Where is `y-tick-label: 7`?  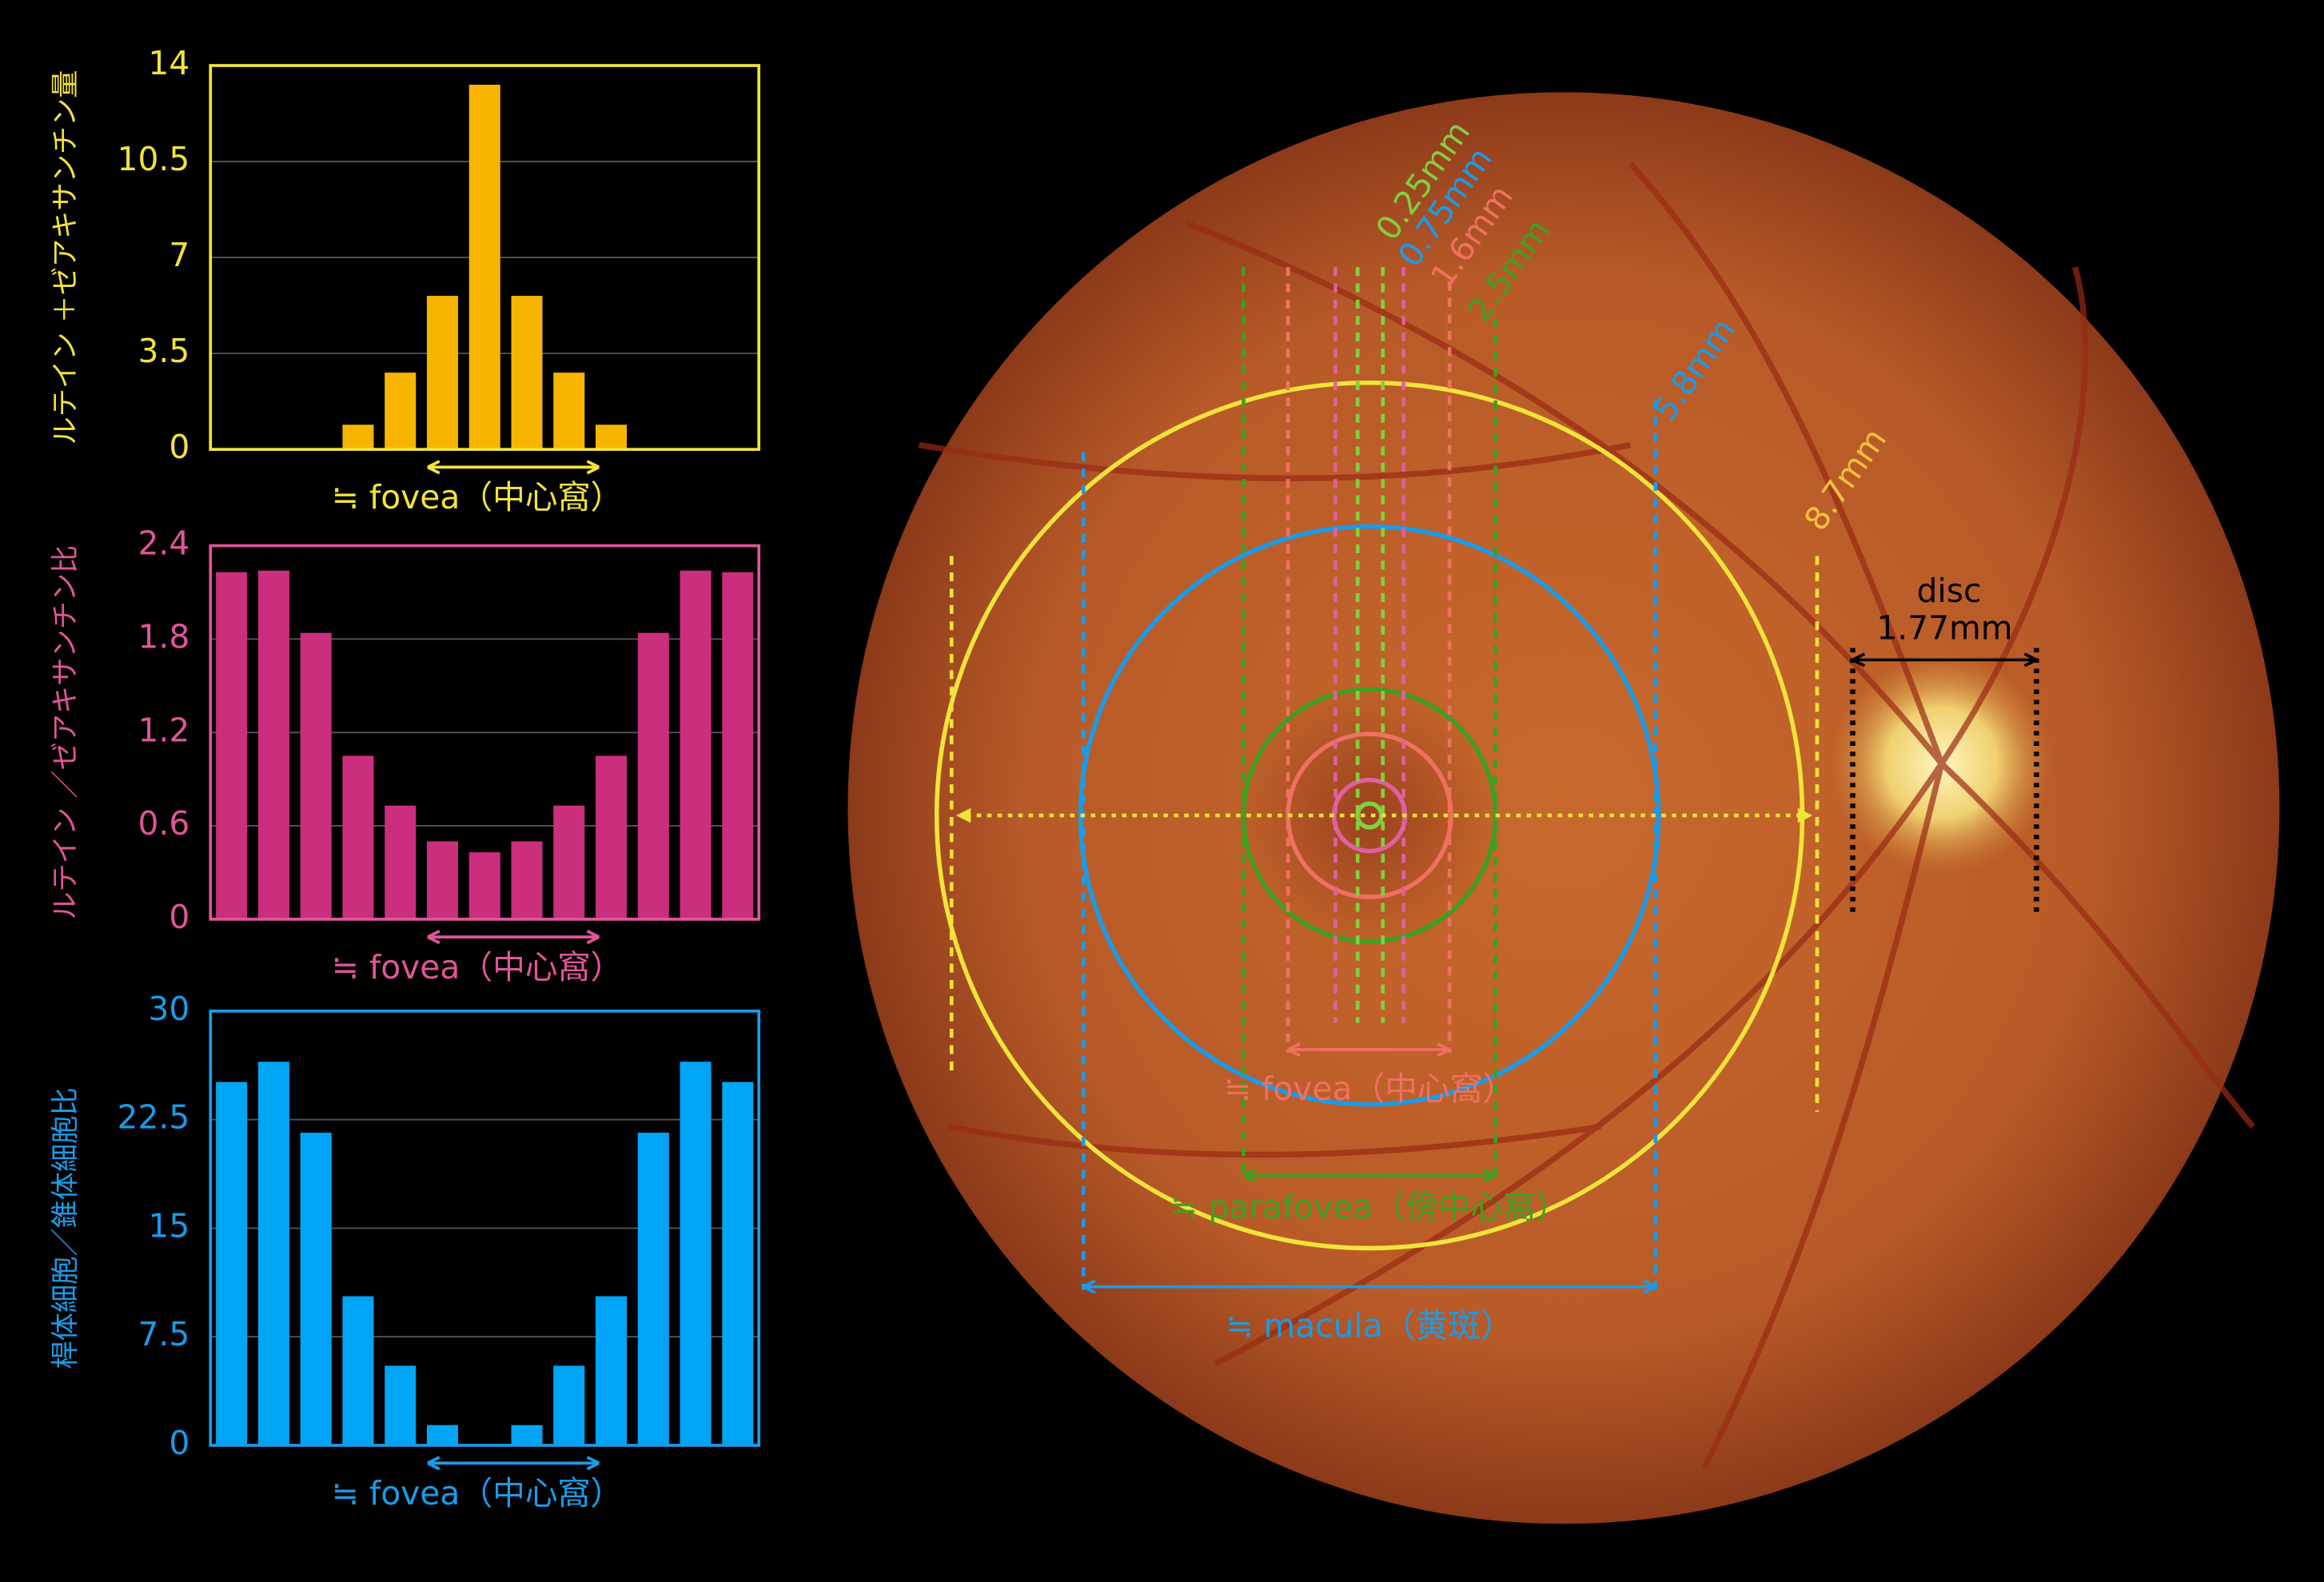
y-tick-label: 7 is located at coordinates (179, 255).